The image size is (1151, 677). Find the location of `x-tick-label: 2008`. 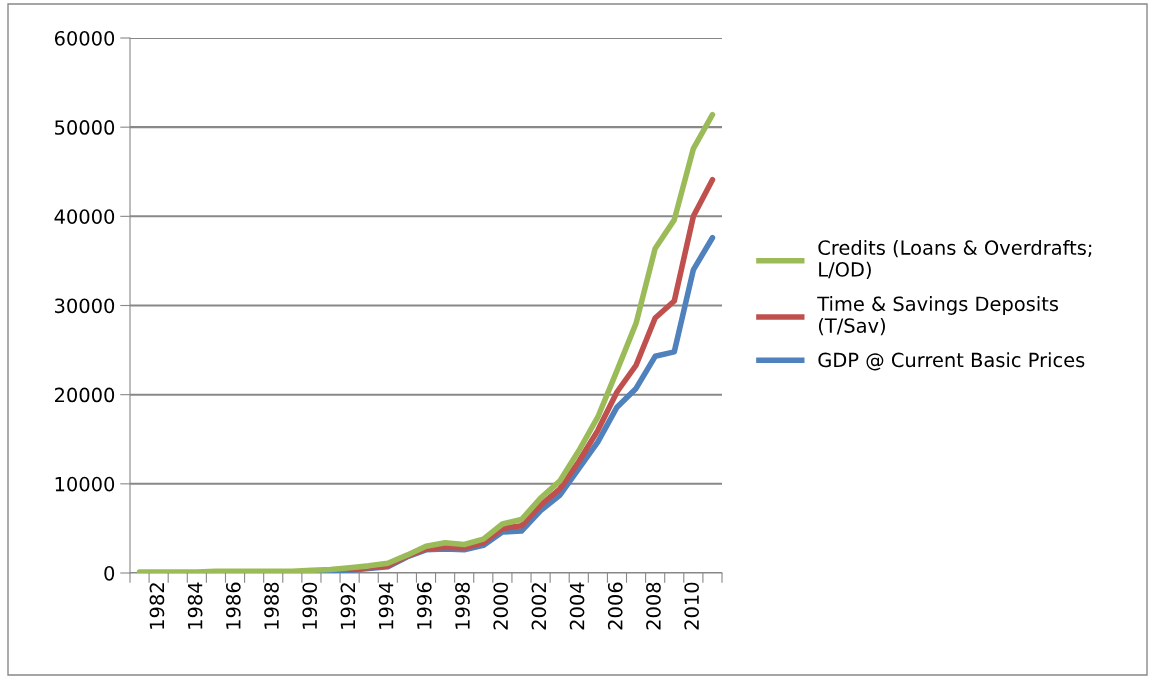

x-tick-label: 2008 is located at coordinates (653, 606).